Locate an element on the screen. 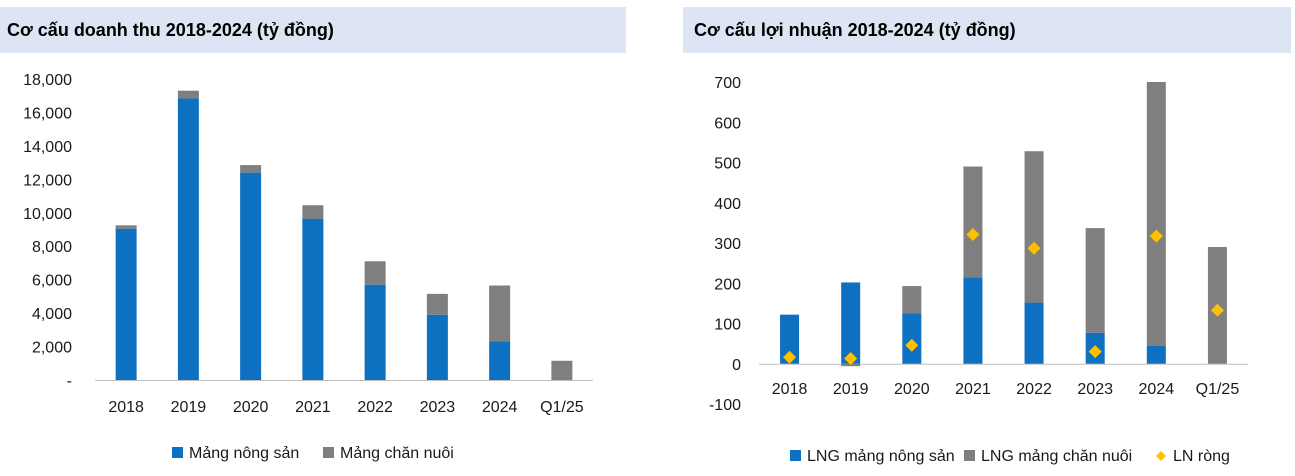 Image resolution: width=1295 pixels, height=476 pixels. y-tick-label: 100 is located at coordinates (727, 325).